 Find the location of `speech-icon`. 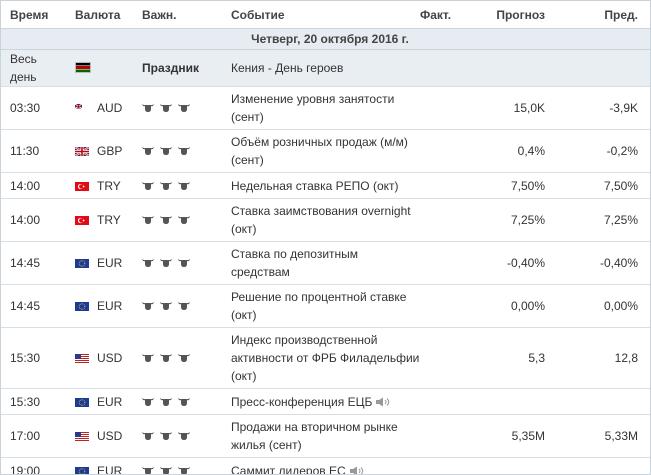

speech-icon is located at coordinates (358, 468).